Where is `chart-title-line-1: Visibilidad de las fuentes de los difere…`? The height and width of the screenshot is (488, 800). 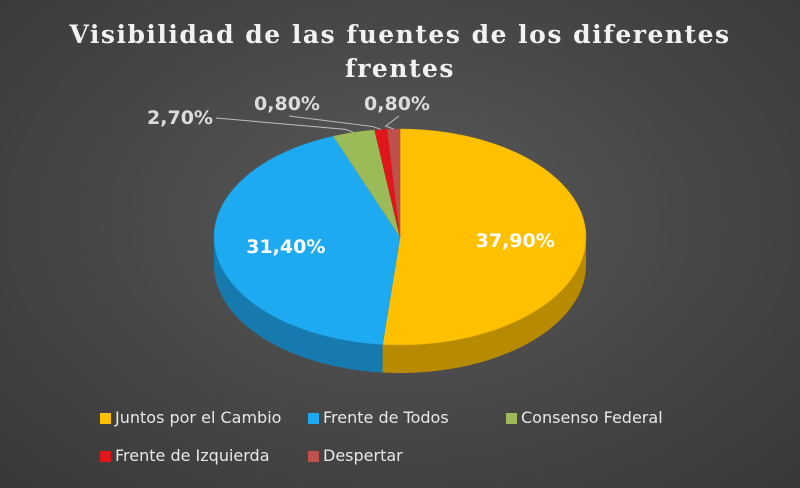 chart-title-line-1: Visibilidad de las fuentes de los difere… is located at coordinates (400, 34).